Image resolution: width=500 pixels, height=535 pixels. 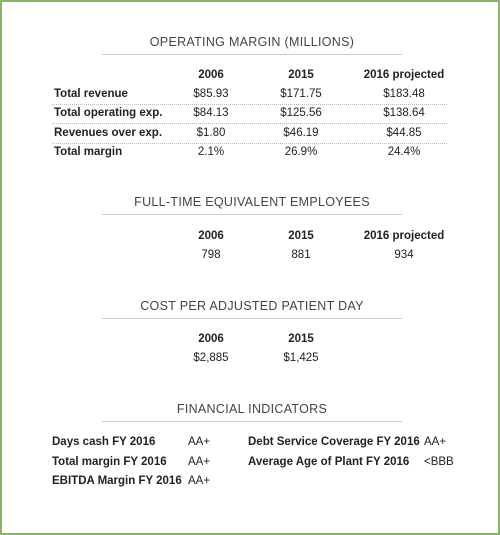 What do you see at coordinates (211, 113) in the screenshot?
I see `cell: $84.13` at bounding box center [211, 113].